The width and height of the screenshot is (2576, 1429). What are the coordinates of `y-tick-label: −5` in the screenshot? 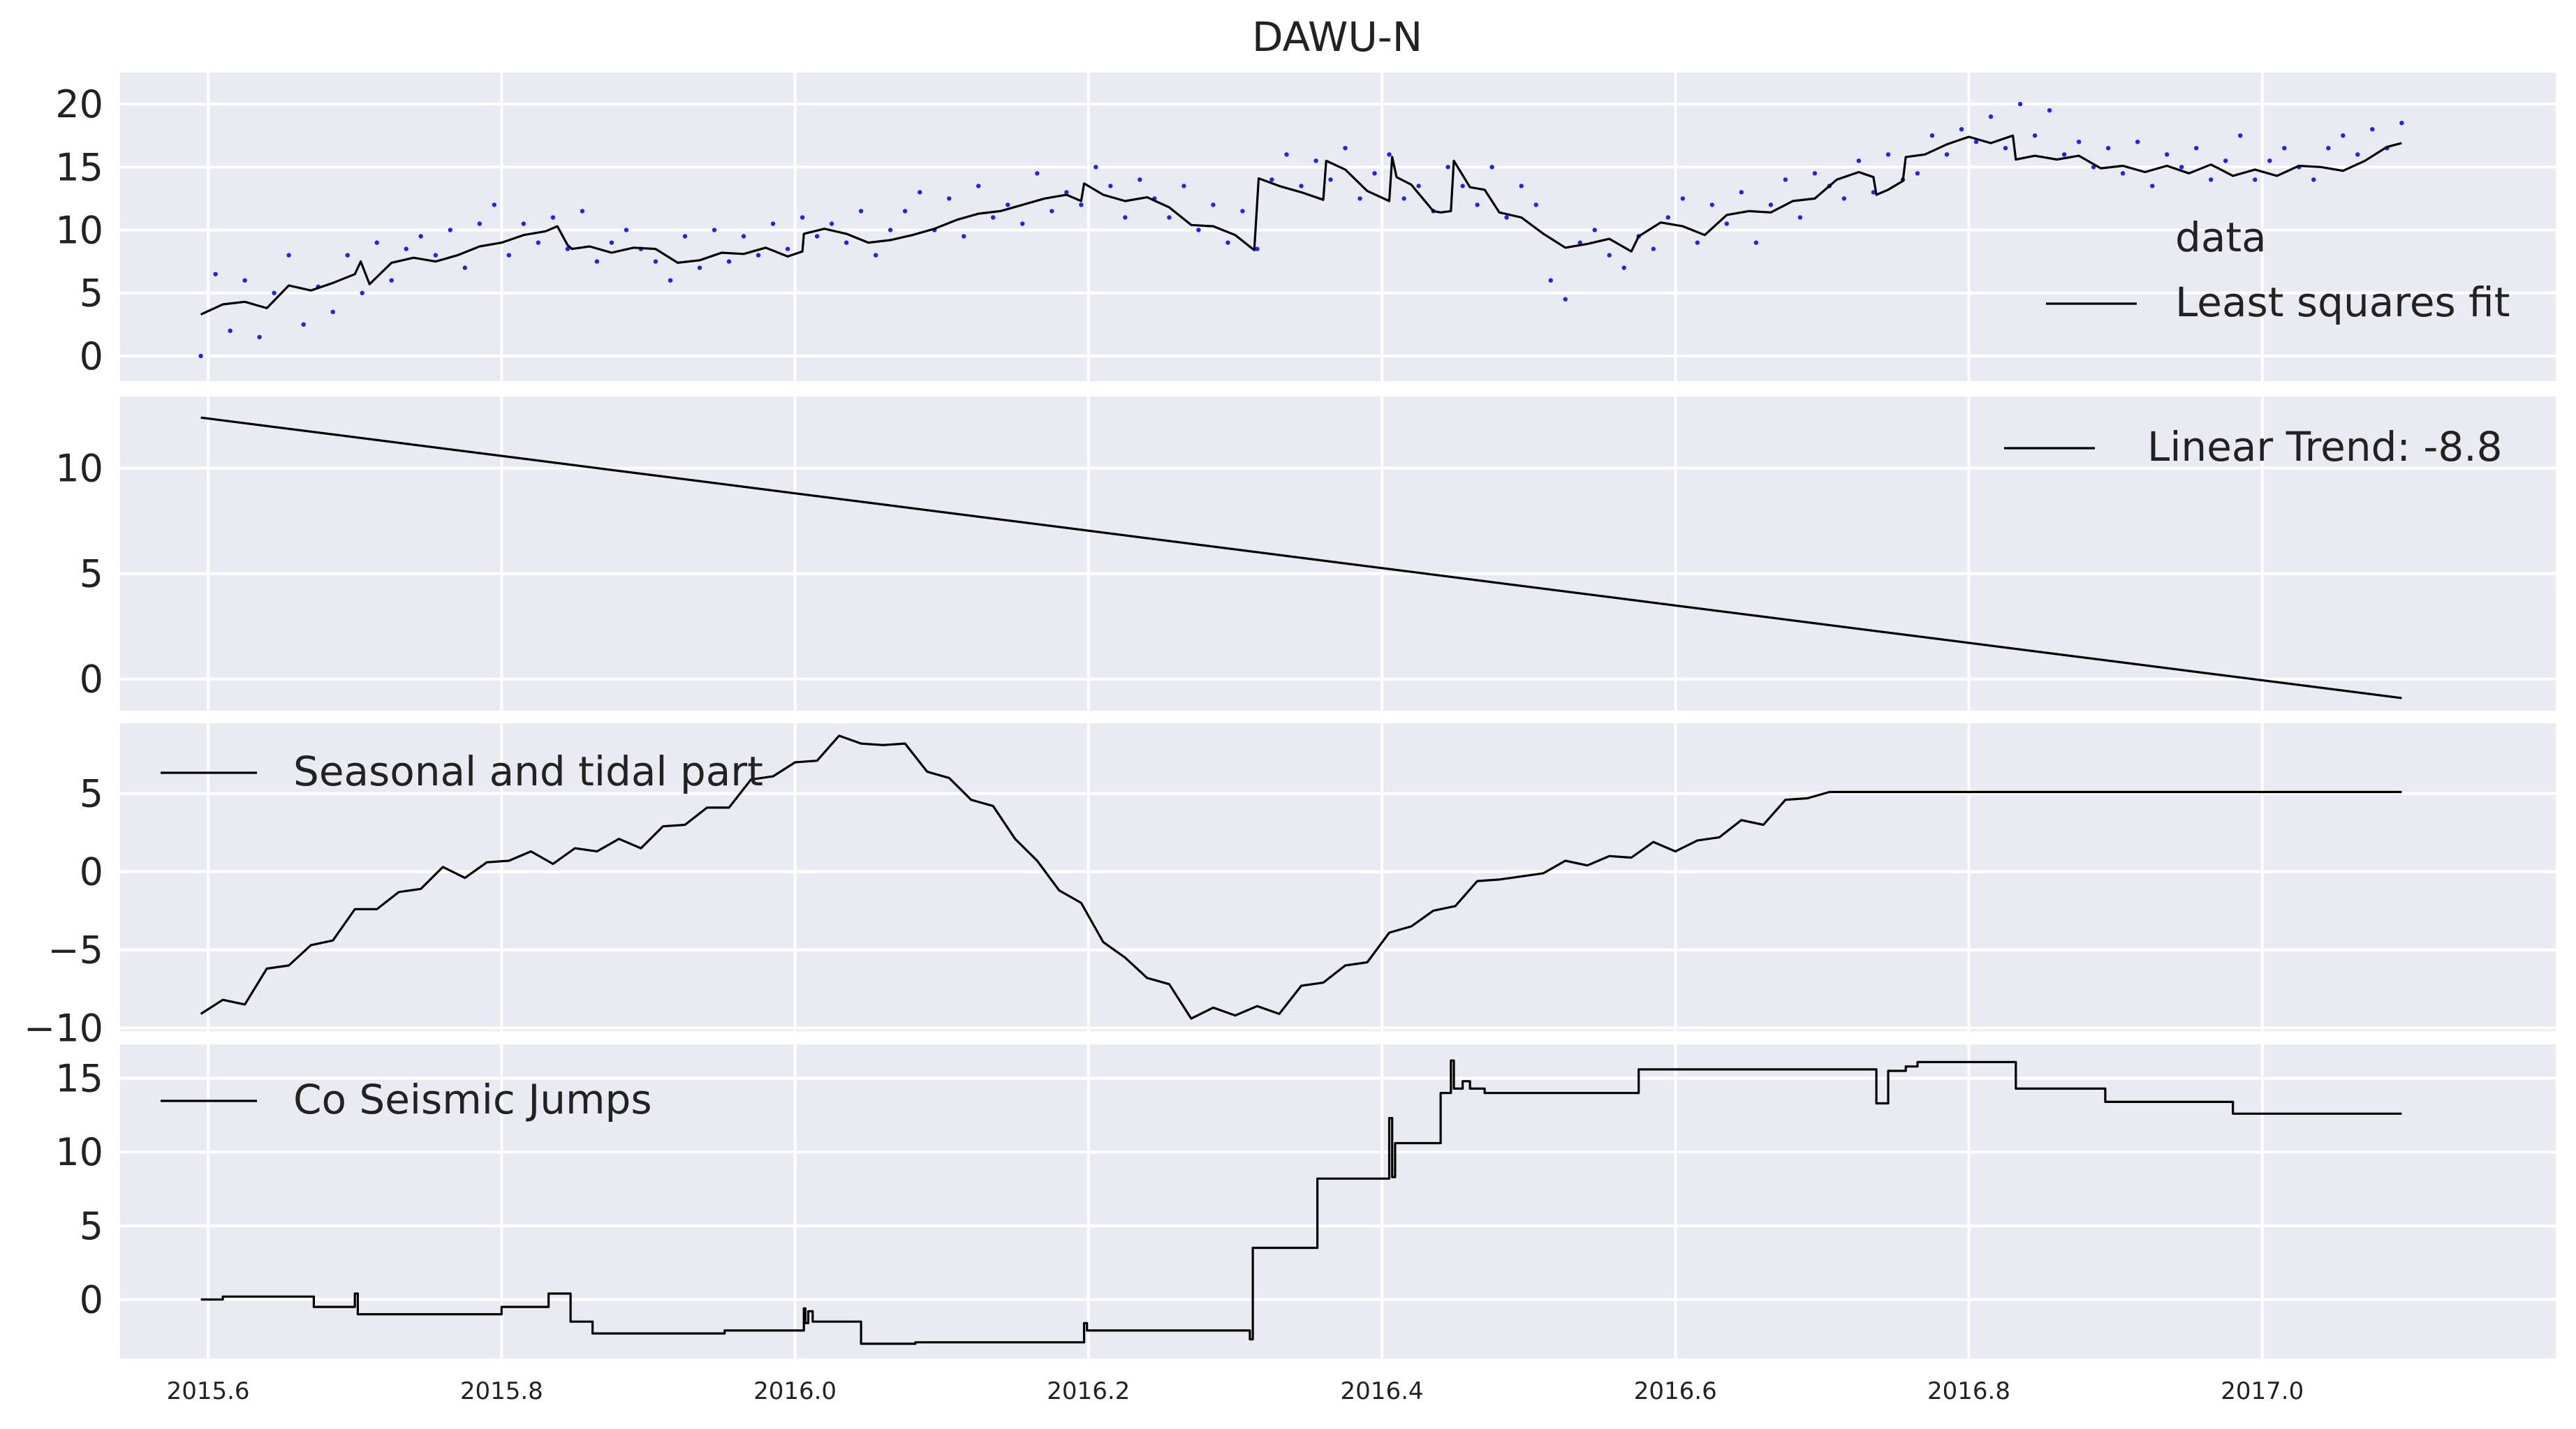 It's located at (75, 950).